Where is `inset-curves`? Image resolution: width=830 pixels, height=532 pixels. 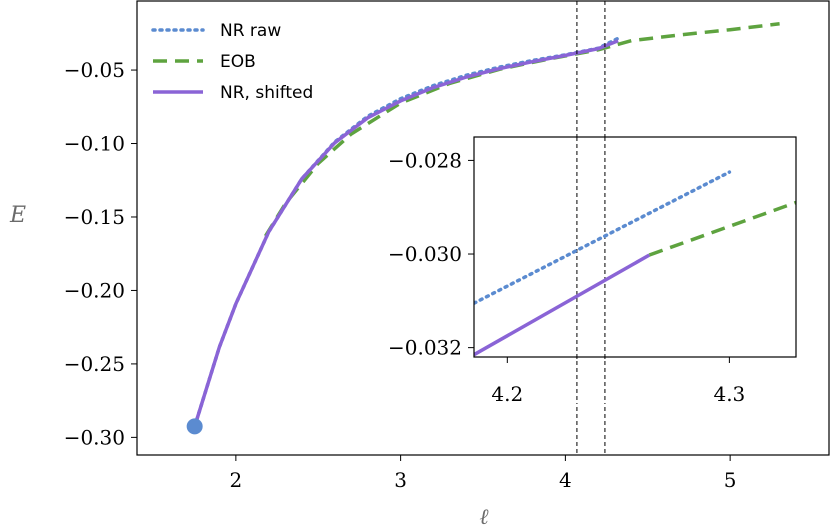 inset-curves is located at coordinates (635, 263).